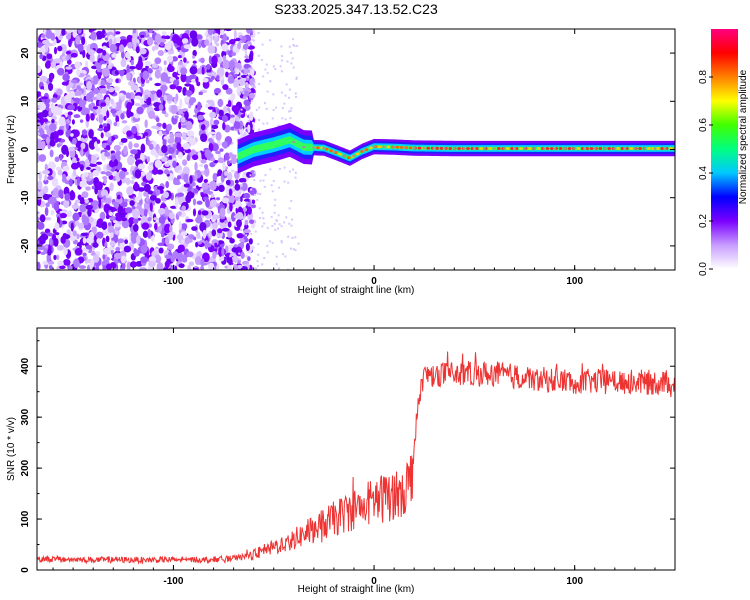 The image size is (750, 600). I want to click on colorbar-tick-label: 0.0, so click(703, 269).